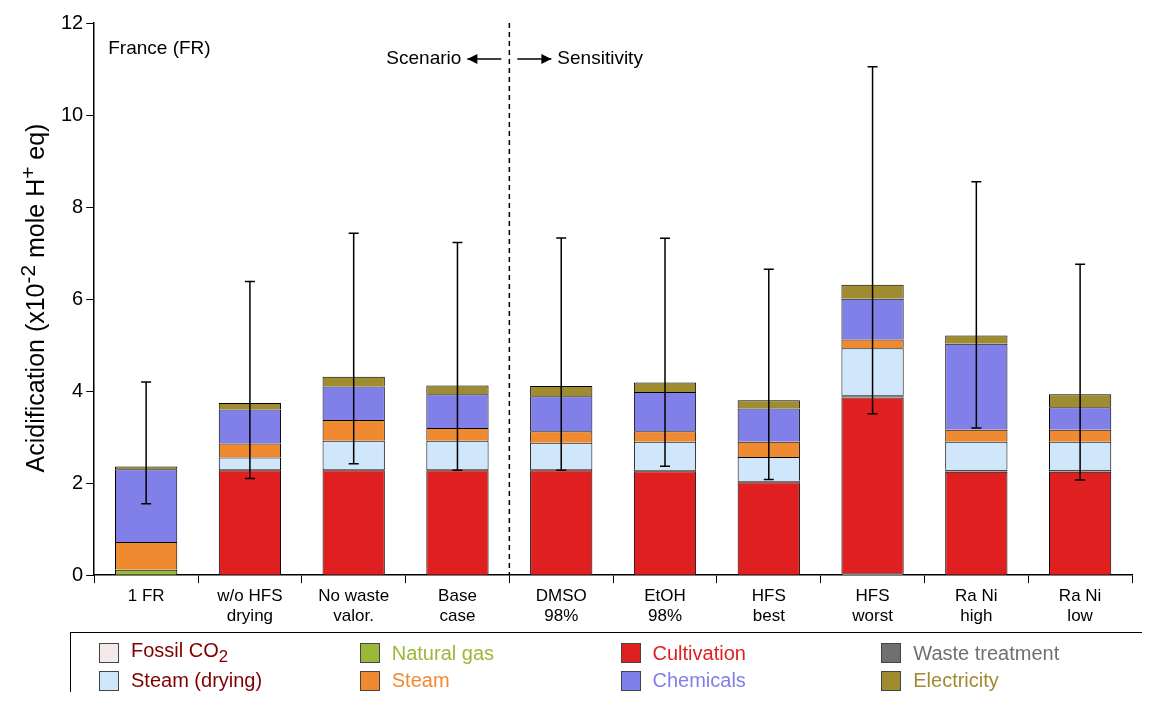  I want to click on y-tick-label: 0, so click(78, 573).